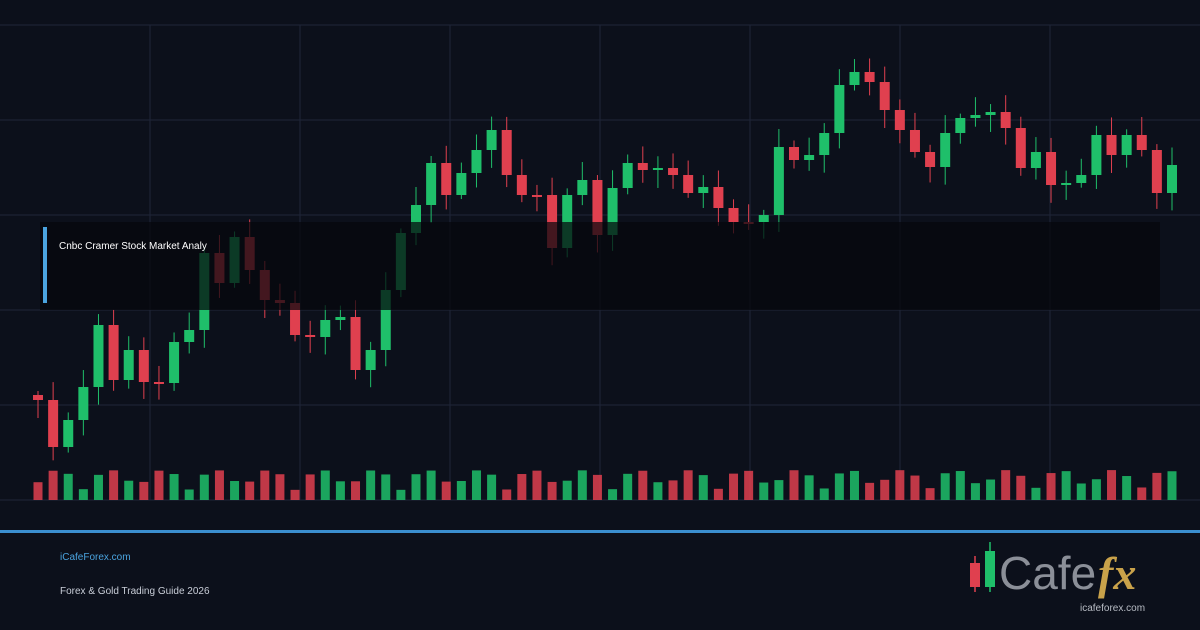 The width and height of the screenshot is (1200, 630). What do you see at coordinates (600, 266) in the screenshot?
I see `title-box` at bounding box center [600, 266].